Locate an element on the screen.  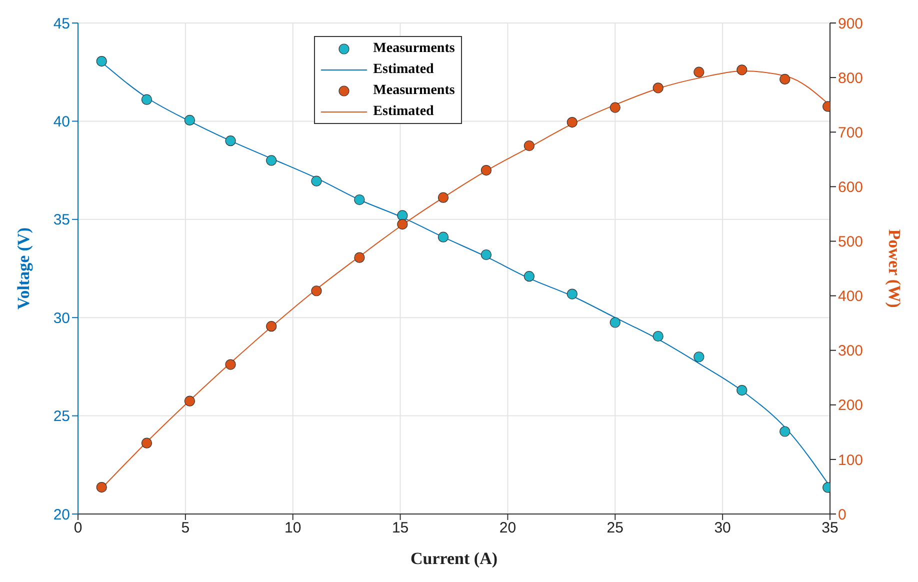
y2-tick-label: 0 is located at coordinates (842, 515).